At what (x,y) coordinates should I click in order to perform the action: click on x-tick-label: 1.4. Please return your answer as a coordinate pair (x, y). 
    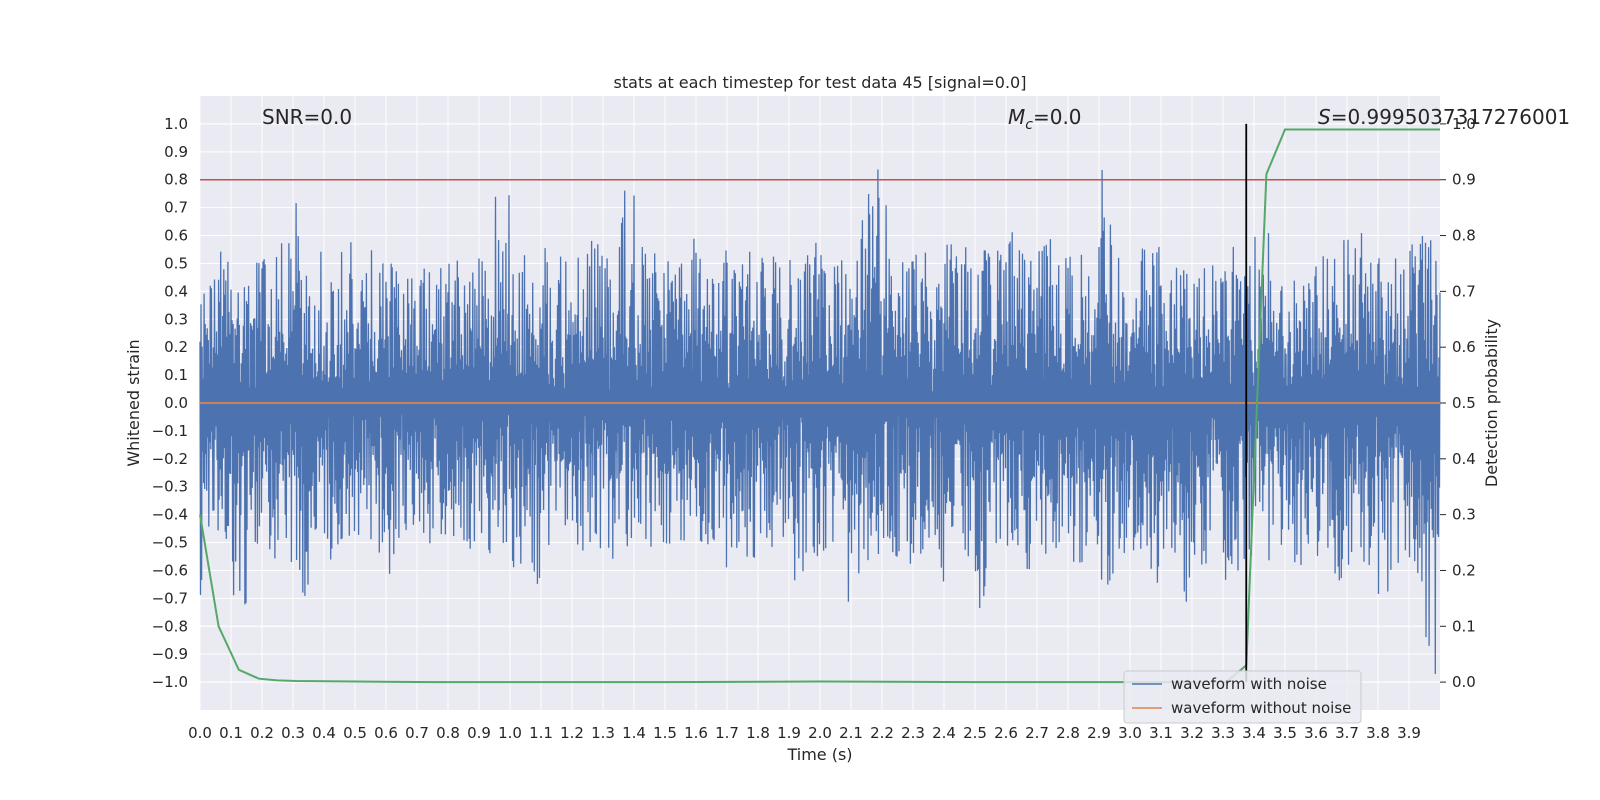
    Looking at the image, I should click on (634, 733).